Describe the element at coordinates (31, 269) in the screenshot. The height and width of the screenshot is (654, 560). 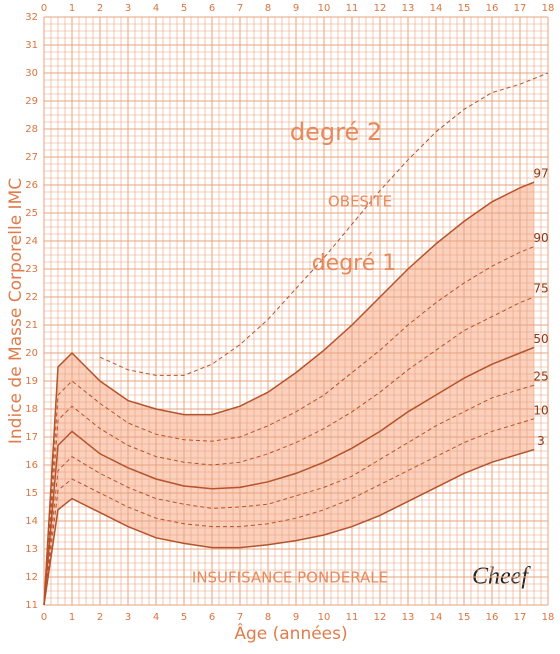
I see `y-tick-label: 23` at that location.